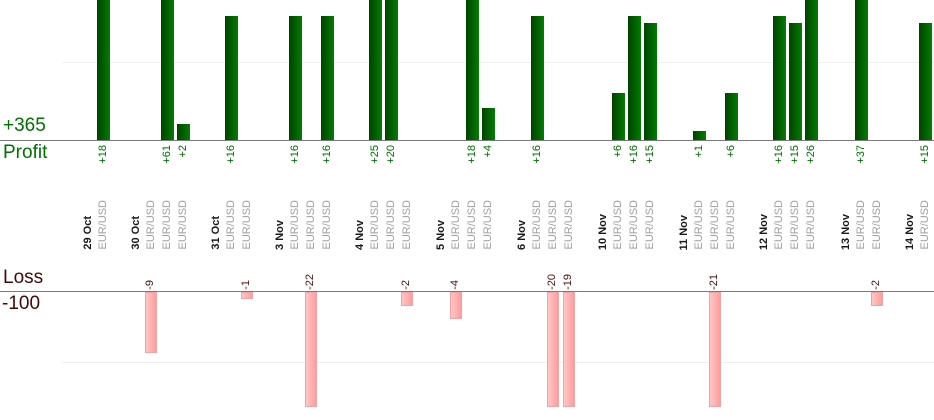  I want to click on loss-value-label: -4, so click(455, 285).